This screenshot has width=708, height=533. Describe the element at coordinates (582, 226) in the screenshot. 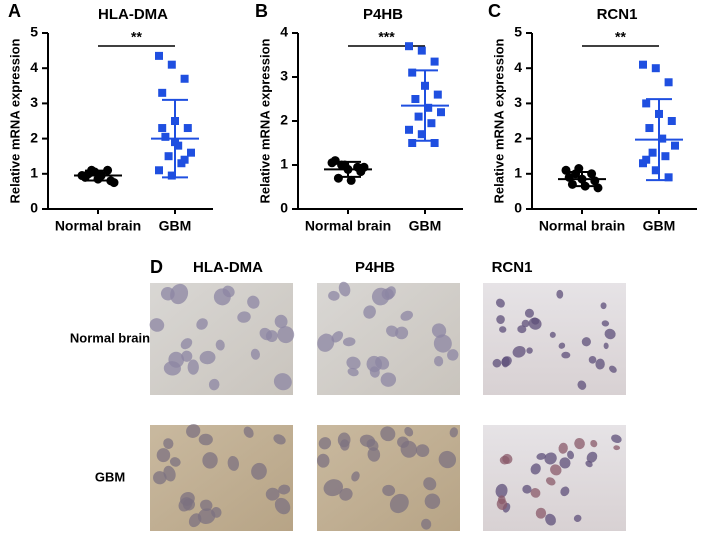

I see `x-tick-label: Normal brain` at that location.